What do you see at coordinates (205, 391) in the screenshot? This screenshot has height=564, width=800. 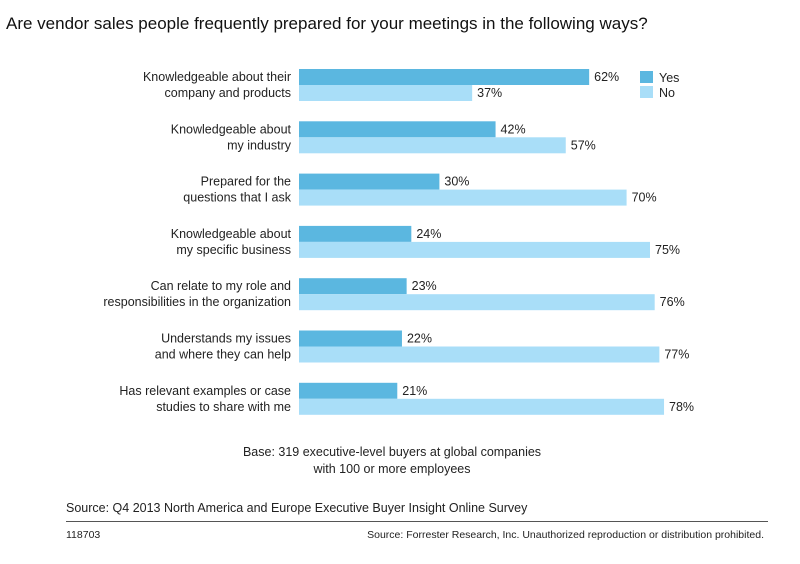 I see `category-label: Has relevant examples or case` at bounding box center [205, 391].